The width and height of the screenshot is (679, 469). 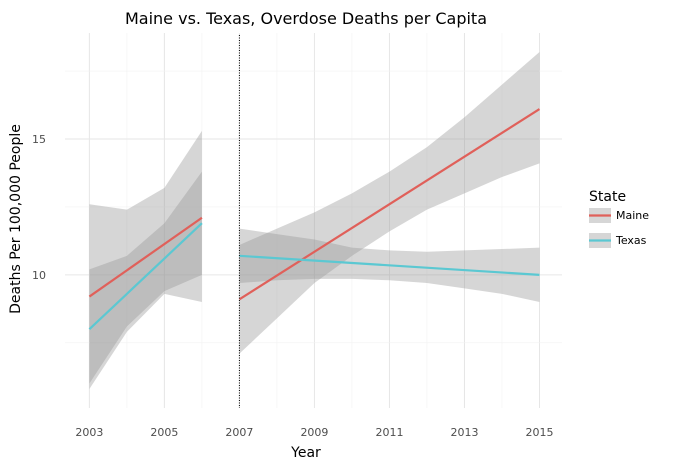 What do you see at coordinates (89, 432) in the screenshot?
I see `x-tick-label: 2003` at bounding box center [89, 432].